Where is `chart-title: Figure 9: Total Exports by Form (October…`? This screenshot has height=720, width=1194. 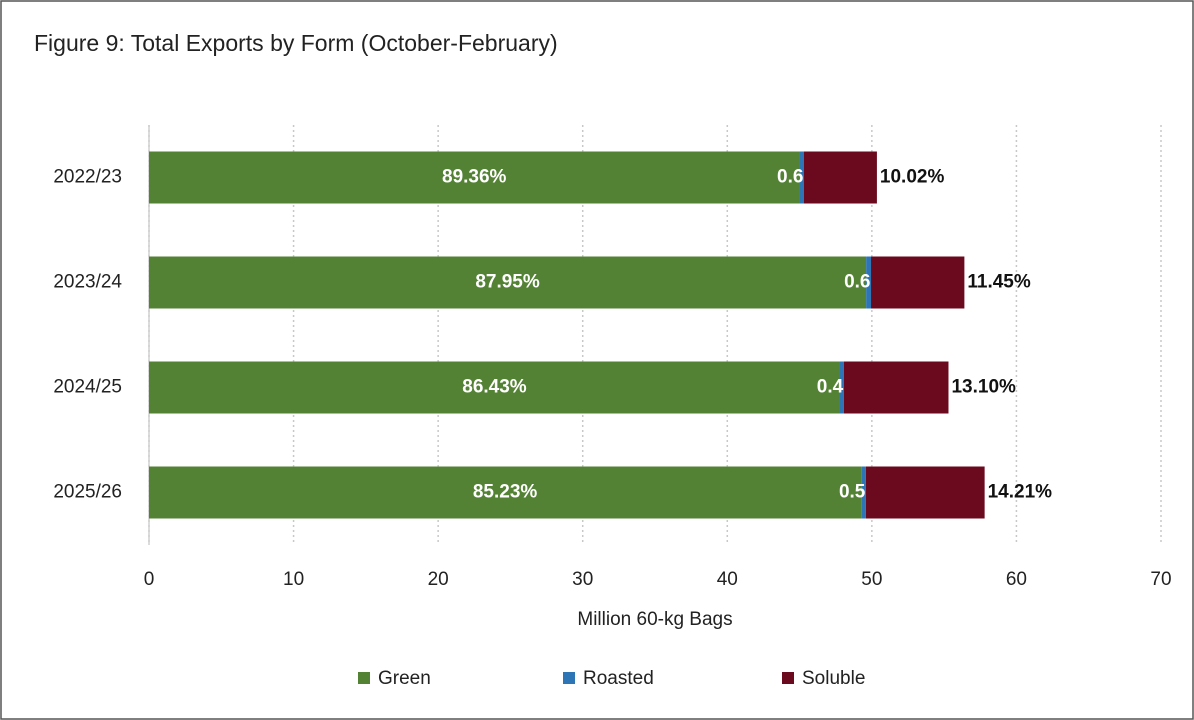
chart-title: Figure 9: Total Exports by Form (October… is located at coordinates (296, 43).